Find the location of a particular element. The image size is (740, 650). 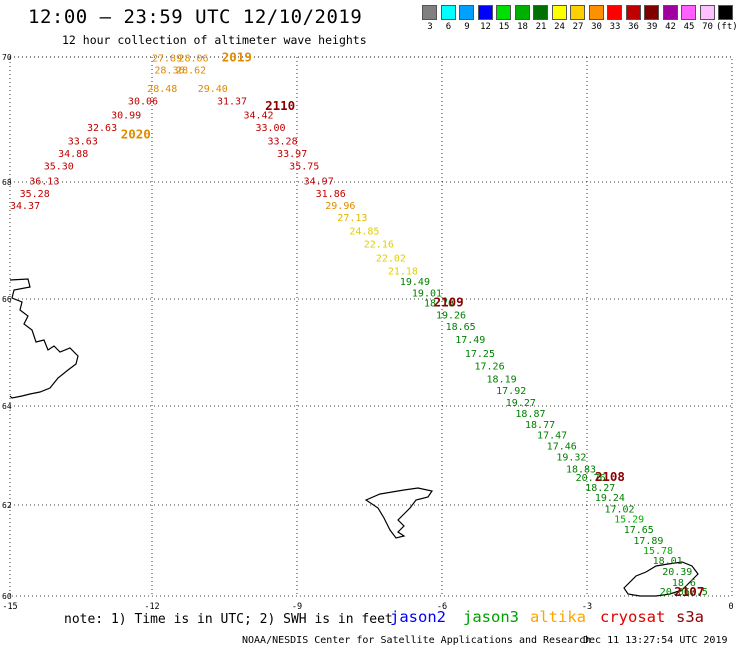

faroe-islands-coastline is located at coordinates (398, 513).